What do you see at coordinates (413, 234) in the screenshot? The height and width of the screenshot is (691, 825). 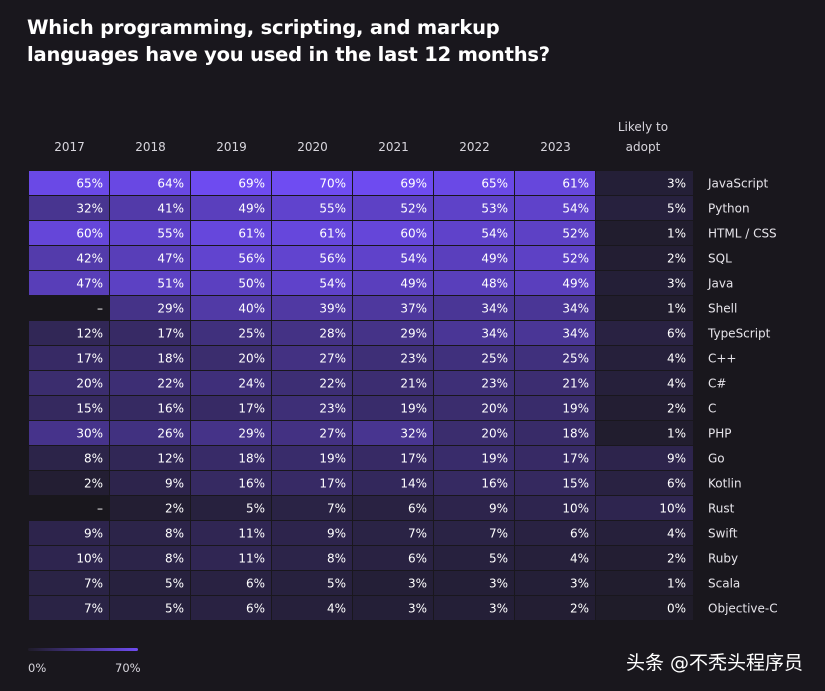 I see `cell-value-label: 60%` at bounding box center [413, 234].